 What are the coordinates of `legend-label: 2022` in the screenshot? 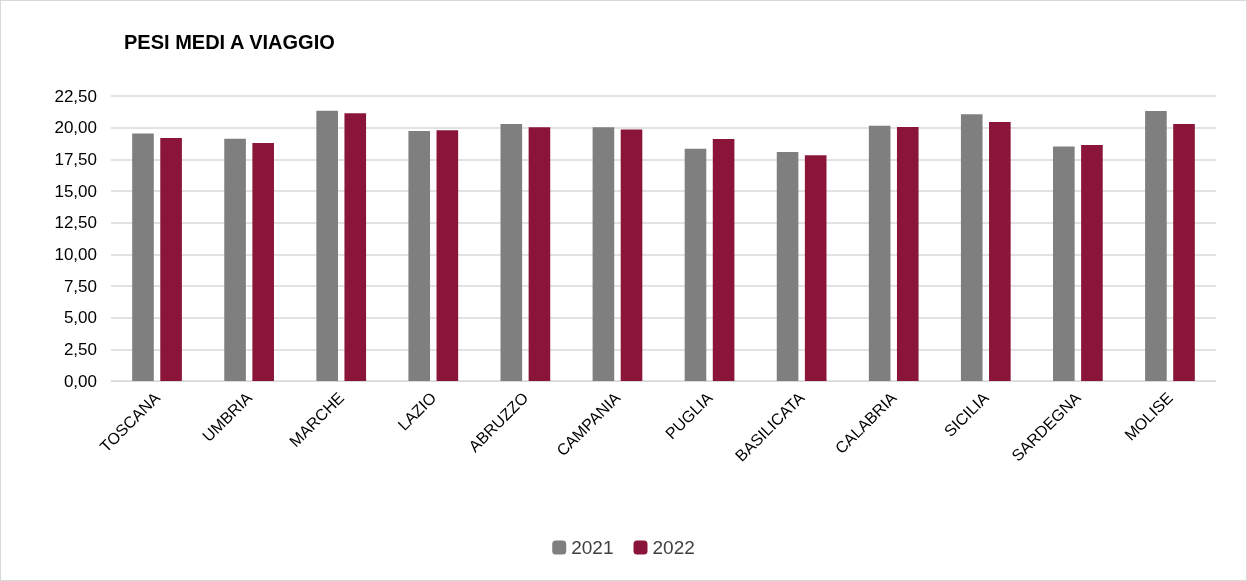 It's located at (673, 547).